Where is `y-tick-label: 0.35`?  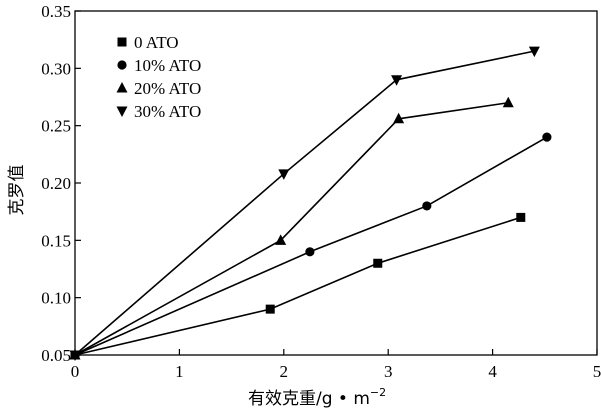 y-tick-label: 0.35 is located at coordinates (56, 11).